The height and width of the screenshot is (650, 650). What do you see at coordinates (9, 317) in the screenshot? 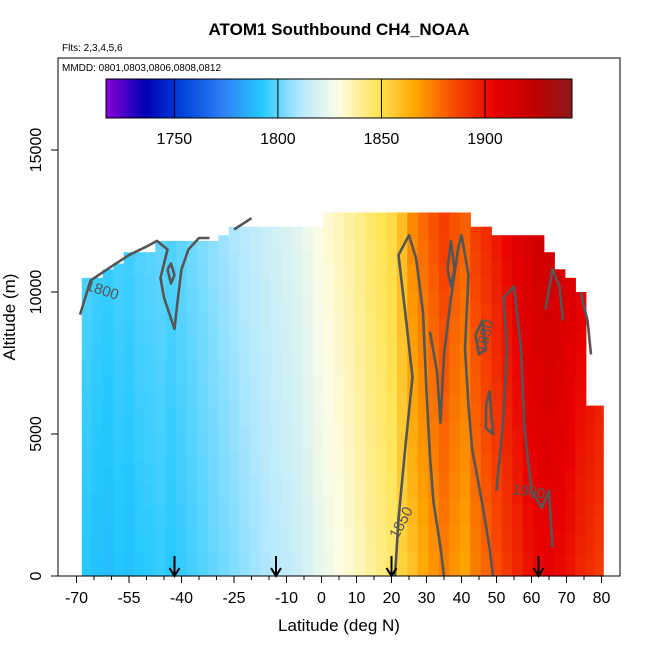
I see `y-axis-label: Altitude (m)` at bounding box center [9, 317].